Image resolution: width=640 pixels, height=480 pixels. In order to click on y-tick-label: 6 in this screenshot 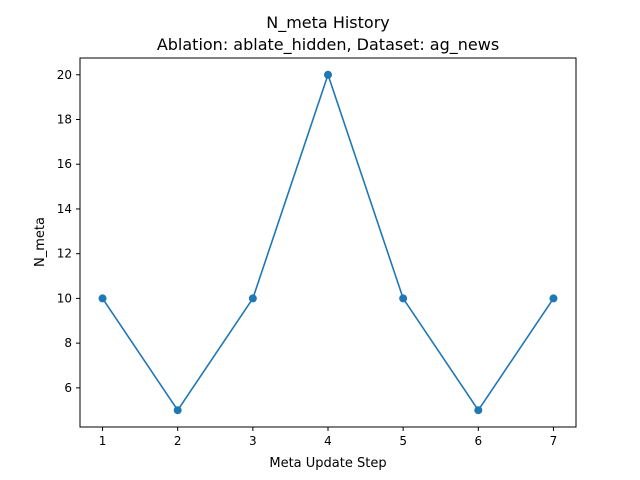, I will do `click(68, 388)`.